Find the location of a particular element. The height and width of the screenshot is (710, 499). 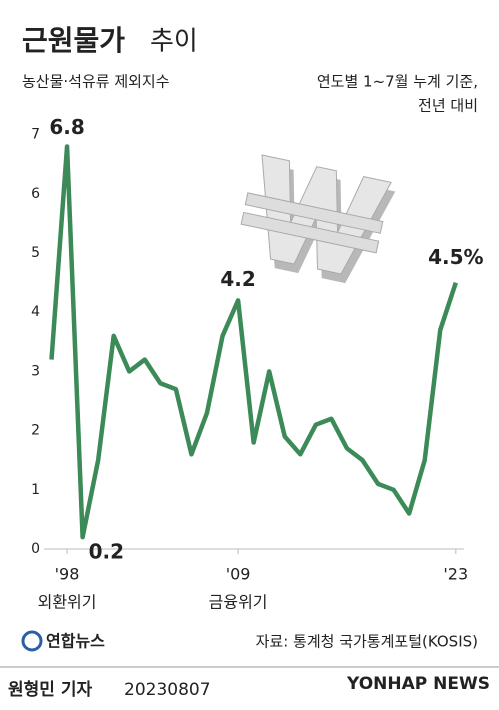

note: 연도별 1~7월 누계 기준, is located at coordinates (397, 82).